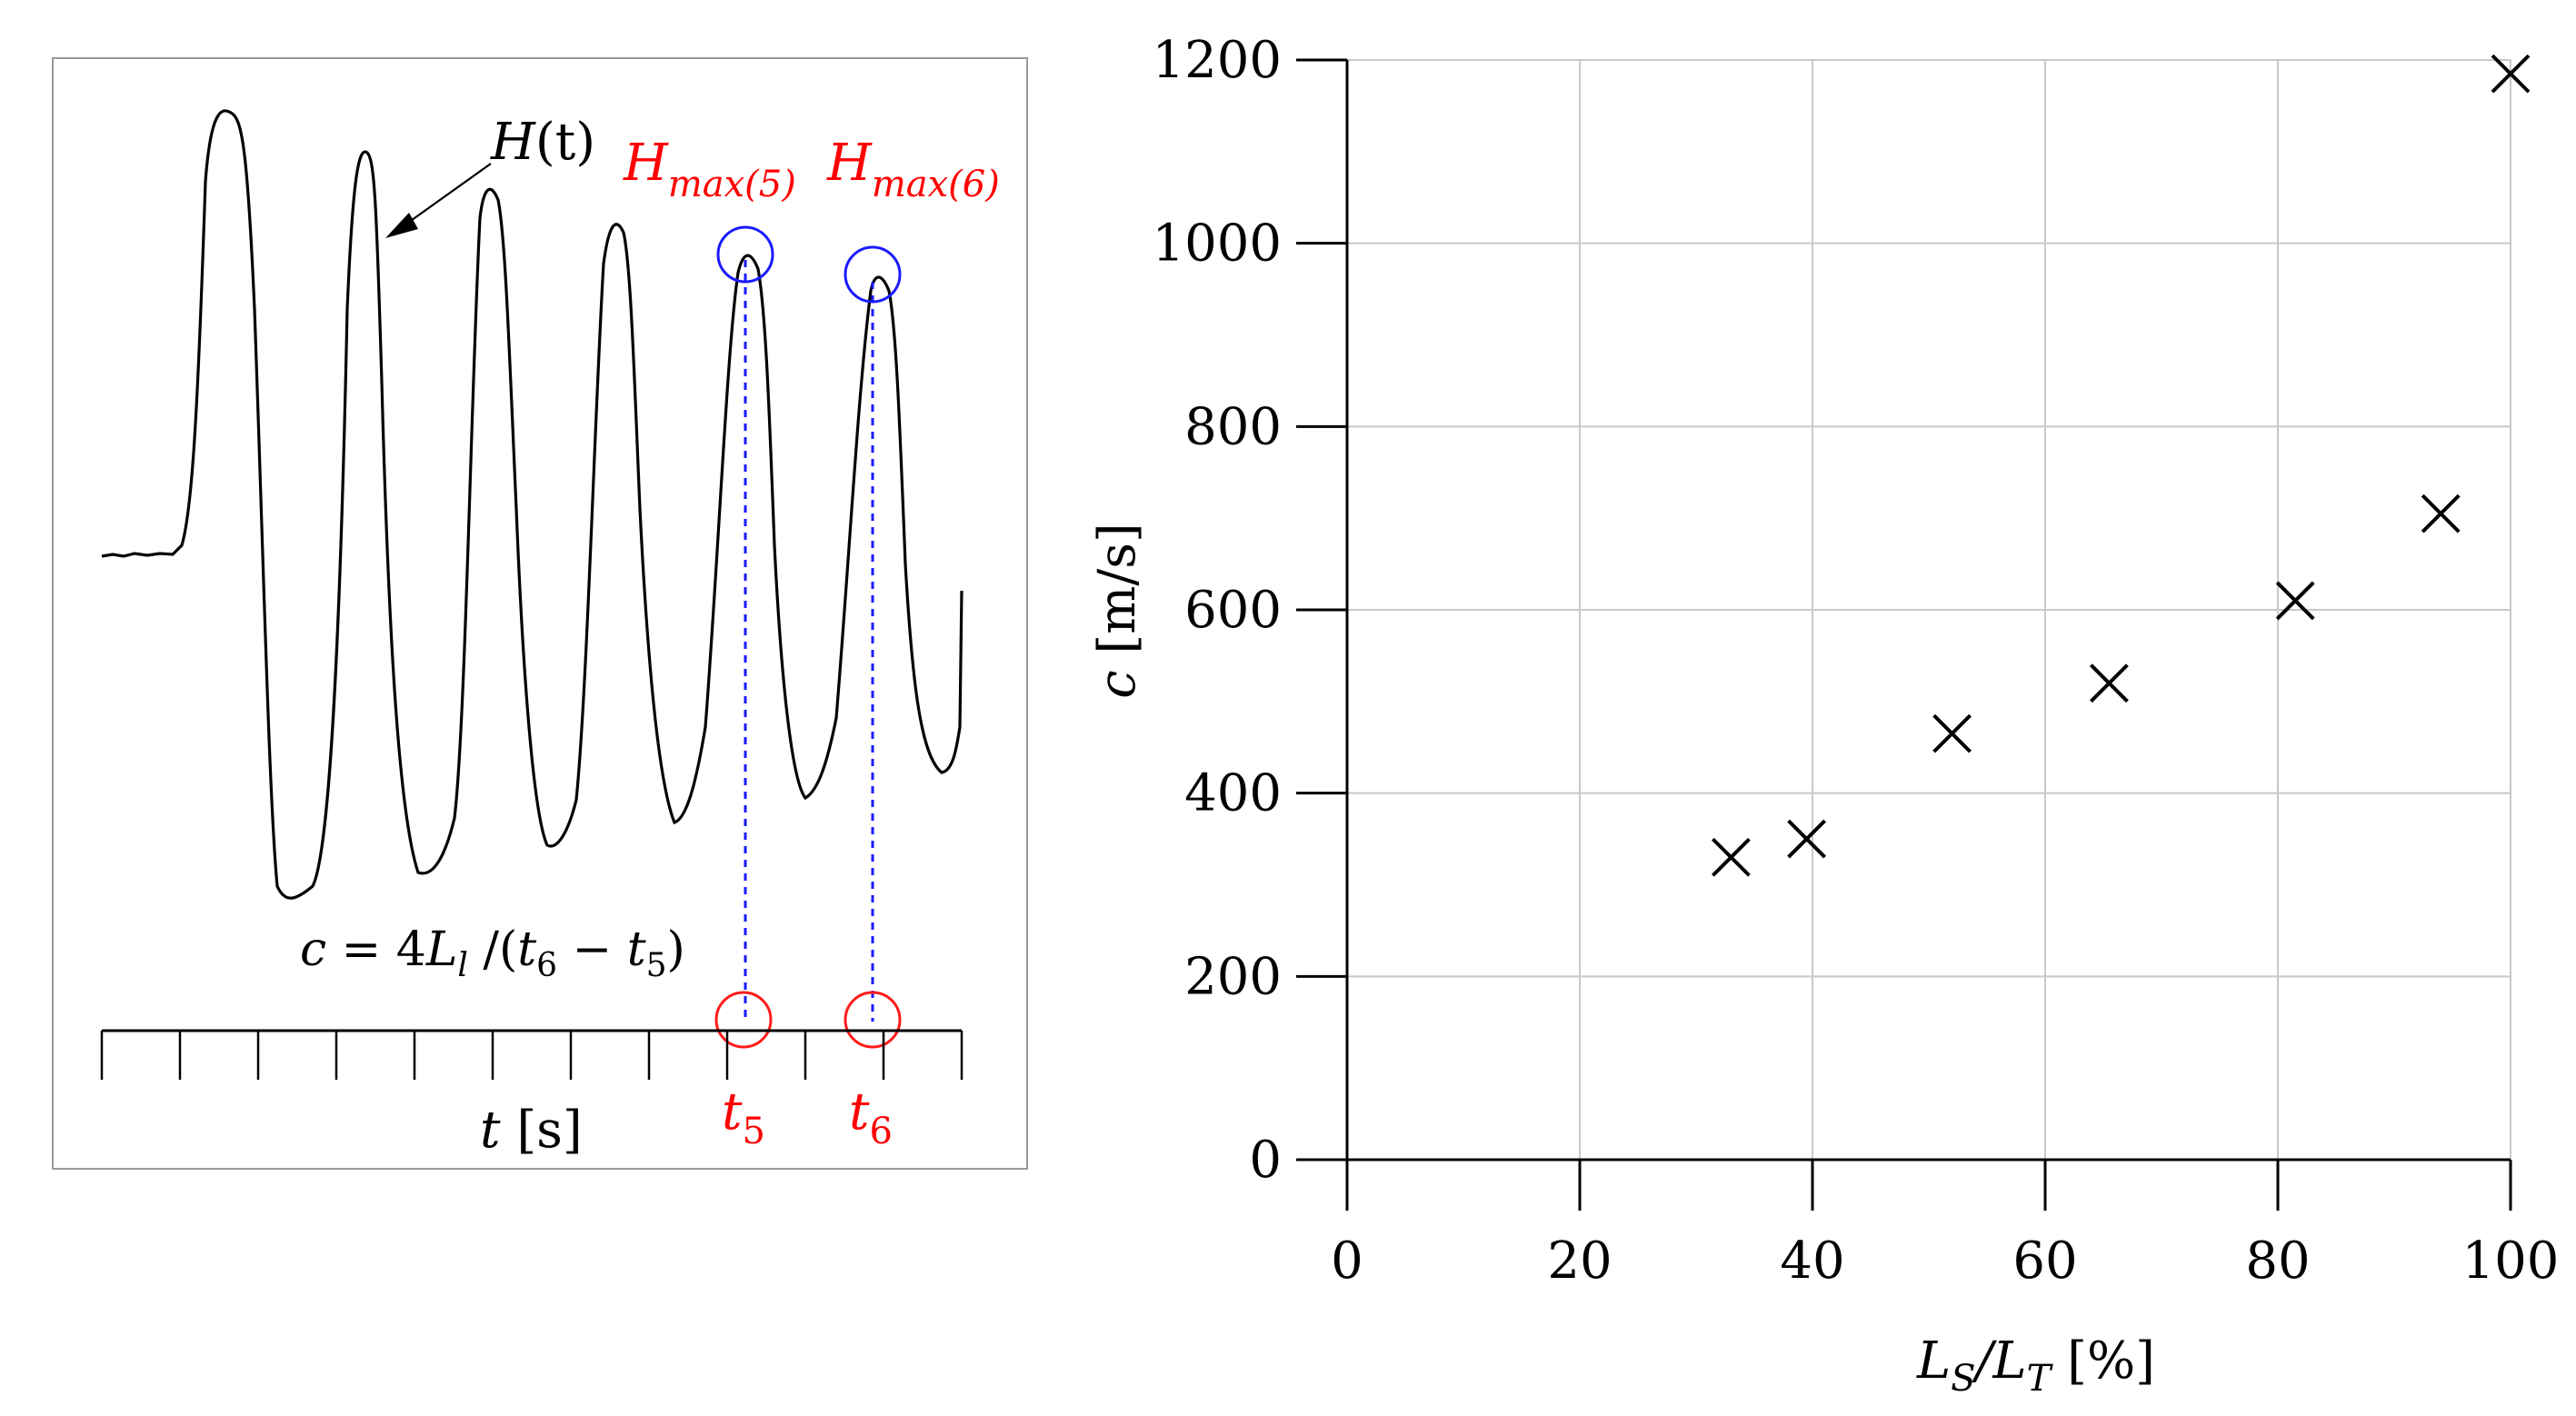 Image resolution: width=2576 pixels, height=1416 pixels. I want to click on curve-label: H(t), so click(542, 142).